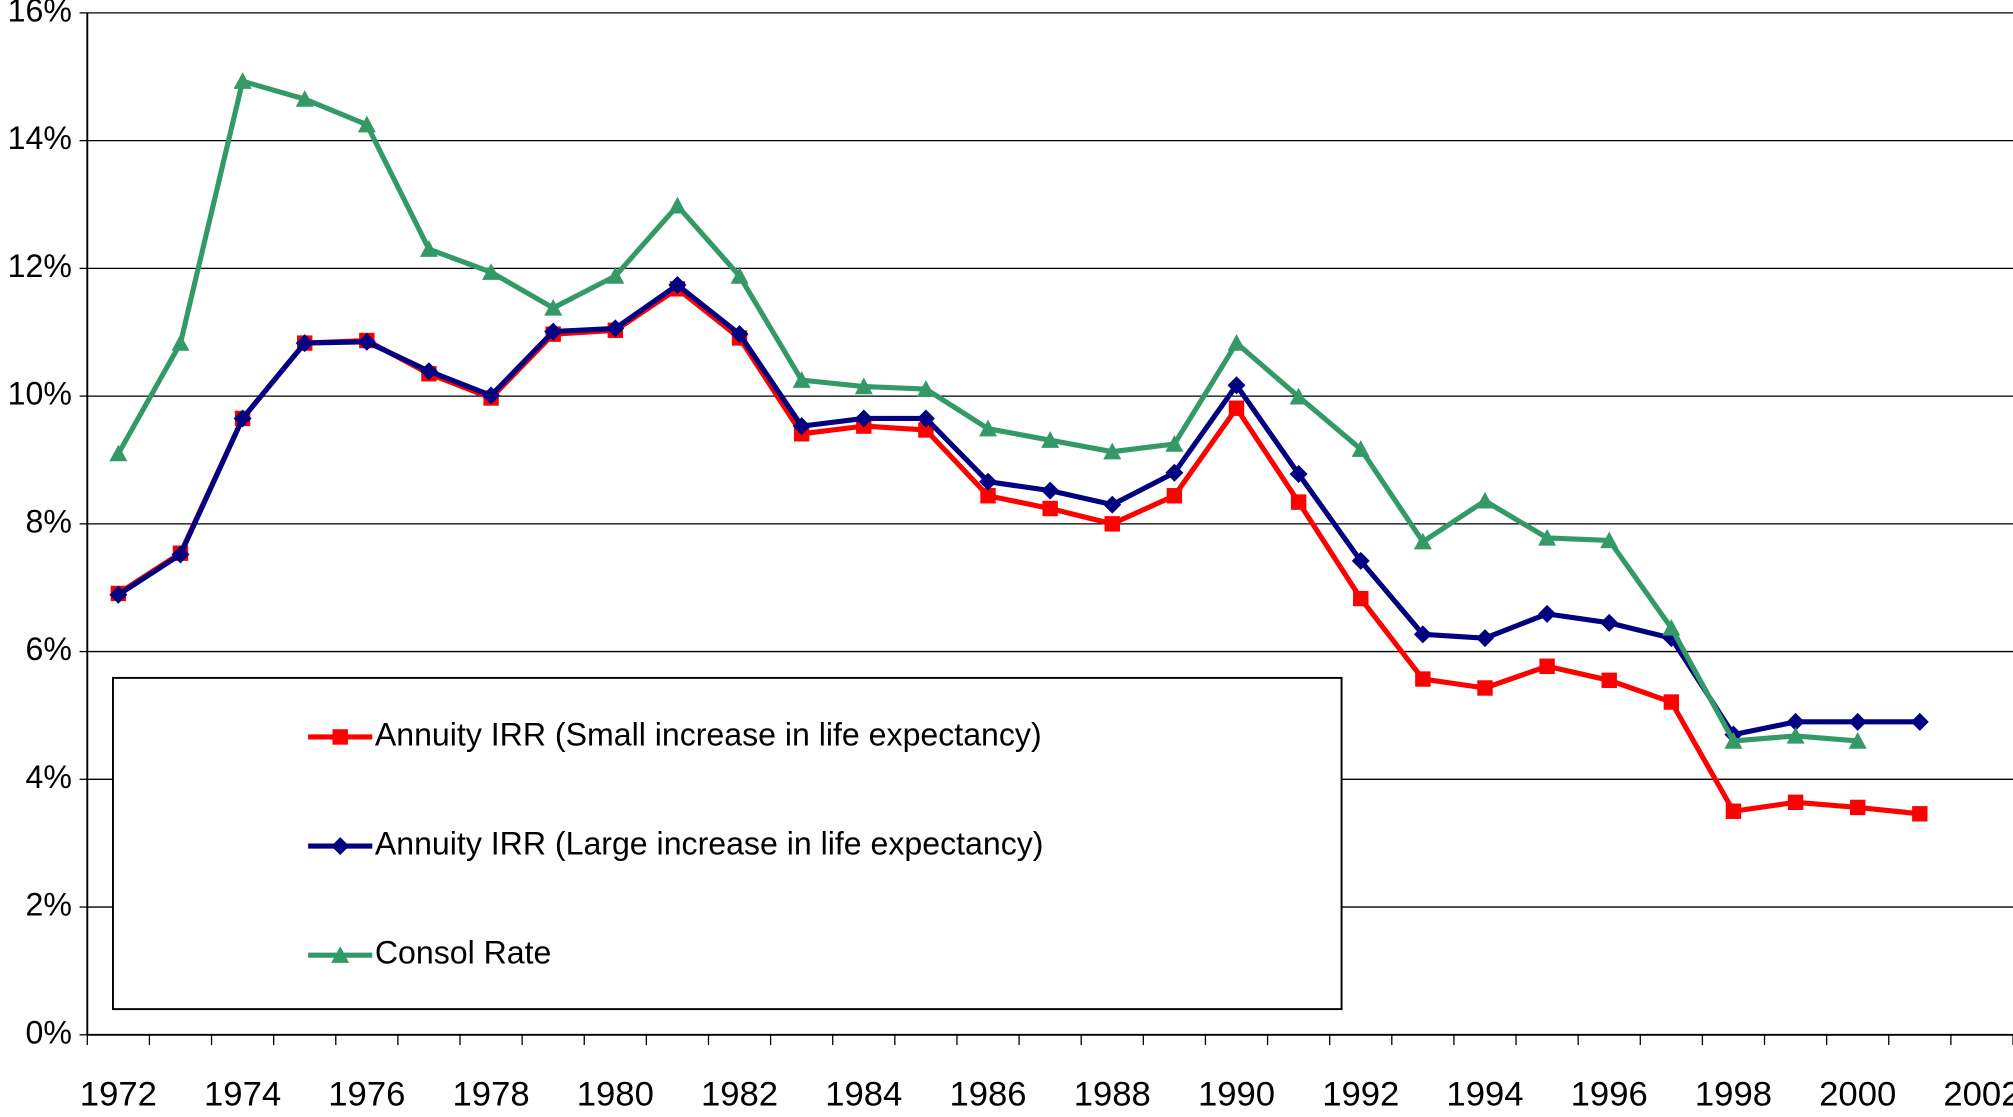  Describe the element at coordinates (40, 14) in the screenshot. I see `y-tick-label: 16%` at that location.